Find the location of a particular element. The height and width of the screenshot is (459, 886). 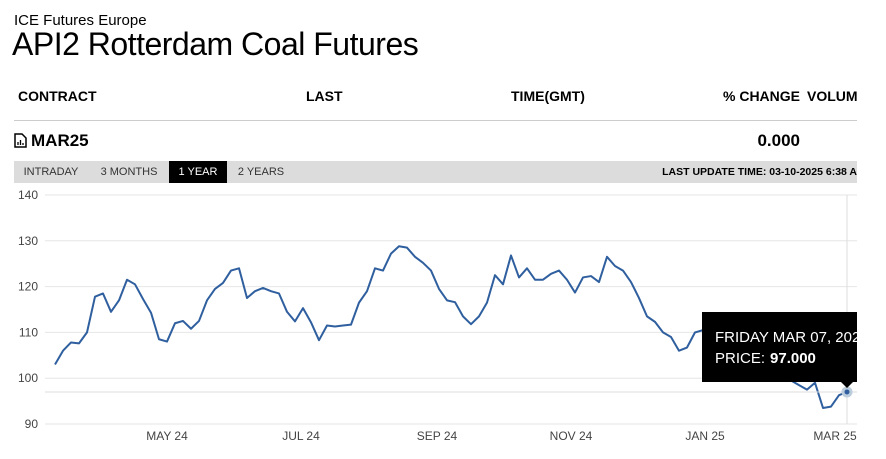

tooltip-box is located at coordinates (779, 347).